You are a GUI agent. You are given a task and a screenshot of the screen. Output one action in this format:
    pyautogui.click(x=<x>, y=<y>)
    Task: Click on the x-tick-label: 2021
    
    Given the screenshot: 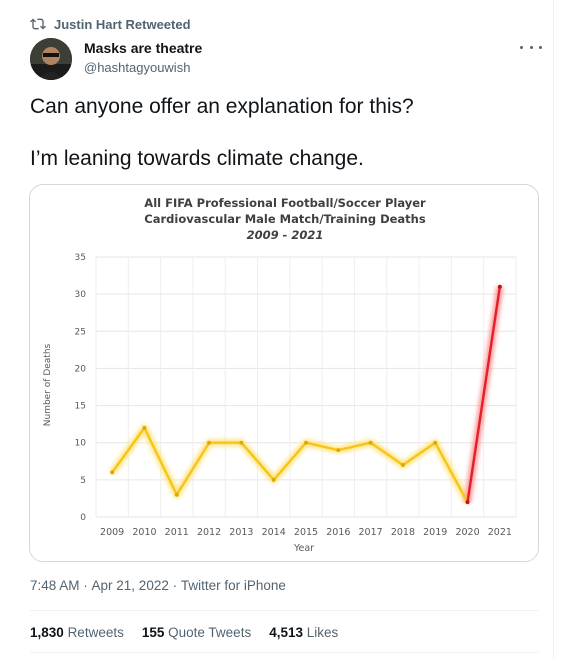 What is the action you would take?
    pyautogui.click(x=500, y=532)
    